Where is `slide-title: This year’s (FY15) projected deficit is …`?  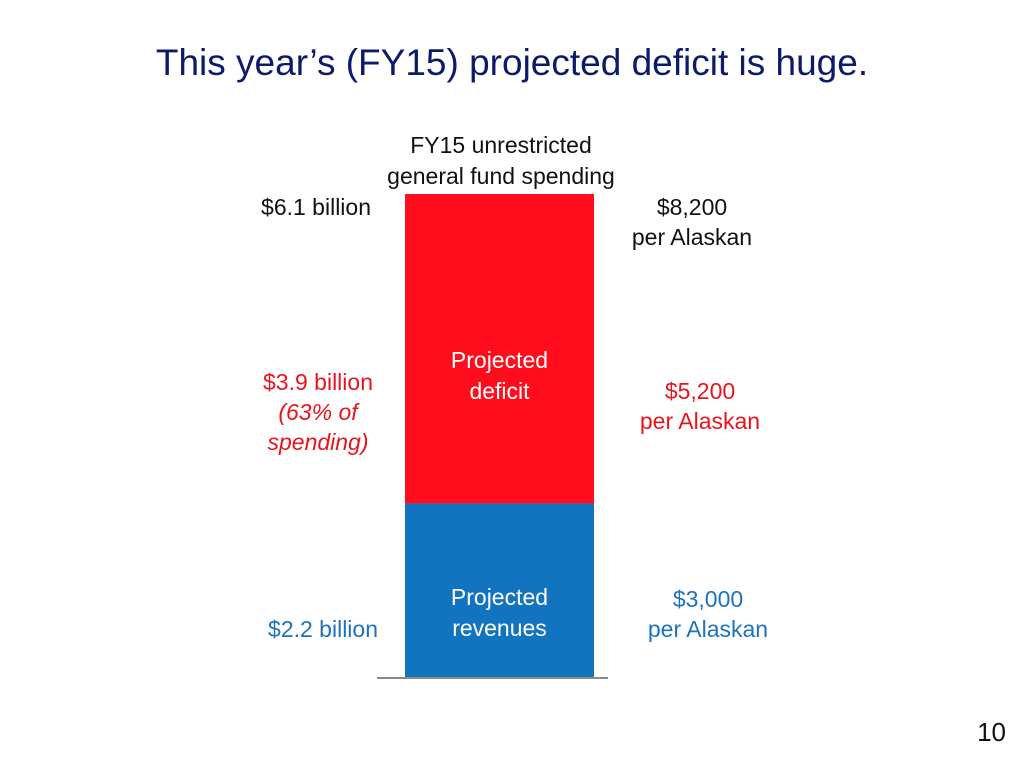
slide-title: This year’s (FY15) projected deficit is … is located at coordinates (512, 62).